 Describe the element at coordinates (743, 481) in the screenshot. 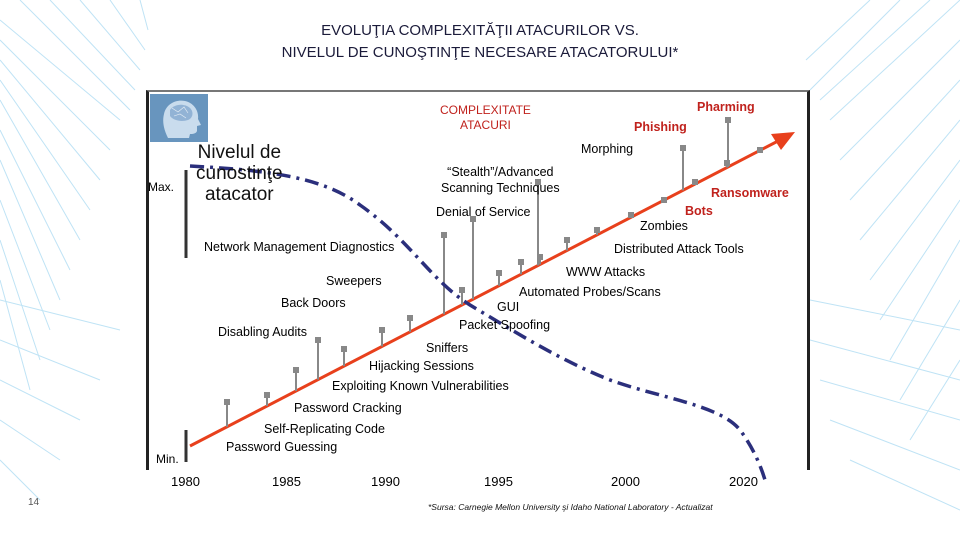

I see `year-label-2020: 2020` at that location.